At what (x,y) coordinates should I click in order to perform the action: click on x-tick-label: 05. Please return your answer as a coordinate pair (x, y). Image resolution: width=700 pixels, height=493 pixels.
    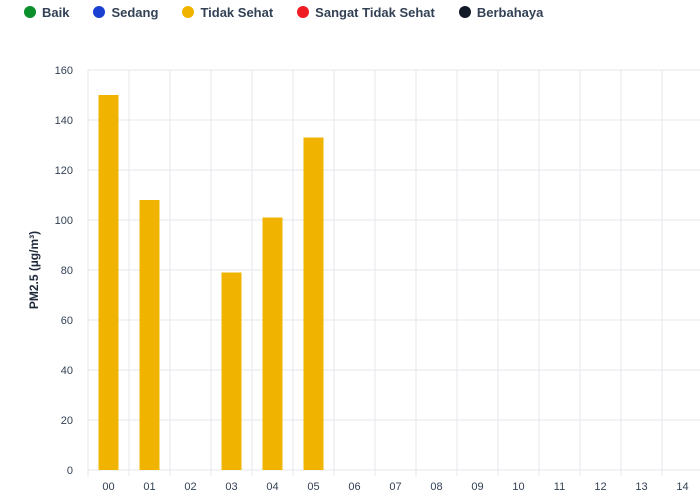
    Looking at the image, I should click on (313, 487).